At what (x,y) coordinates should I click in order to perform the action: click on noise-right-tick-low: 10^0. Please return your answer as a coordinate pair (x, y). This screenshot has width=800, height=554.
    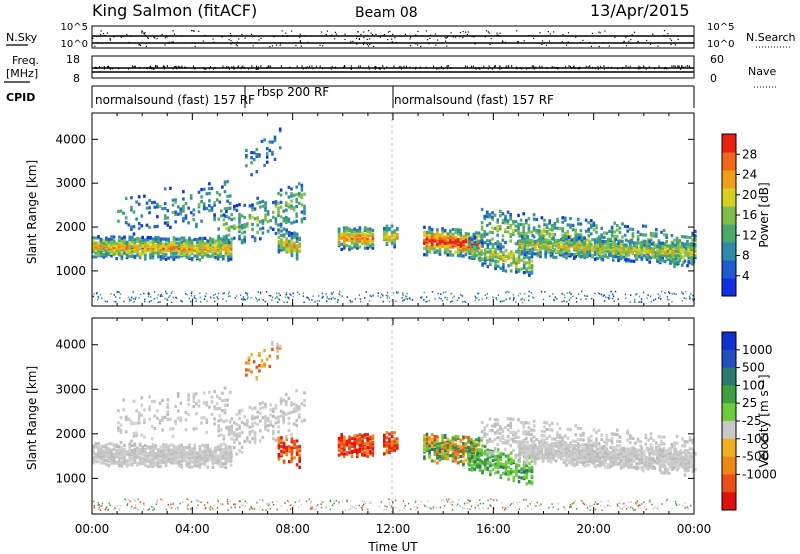
    Looking at the image, I should click on (720, 44).